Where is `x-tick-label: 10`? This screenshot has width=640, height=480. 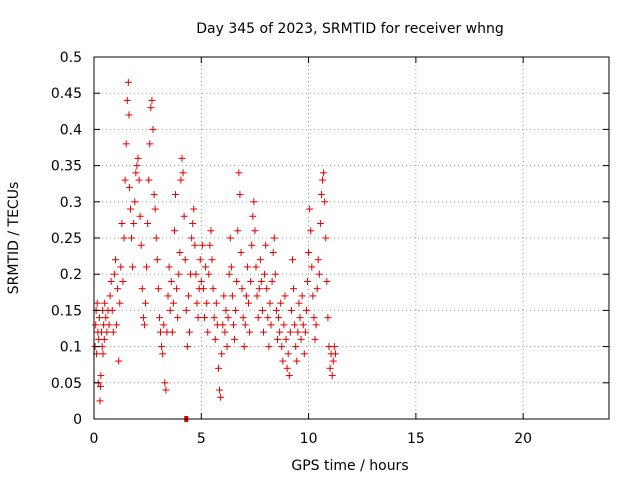 x-tick-label: 10 is located at coordinates (309, 439).